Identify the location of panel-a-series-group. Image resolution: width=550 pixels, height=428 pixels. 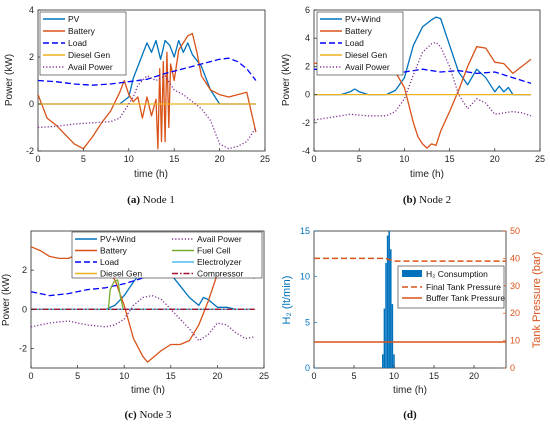
(147, 91).